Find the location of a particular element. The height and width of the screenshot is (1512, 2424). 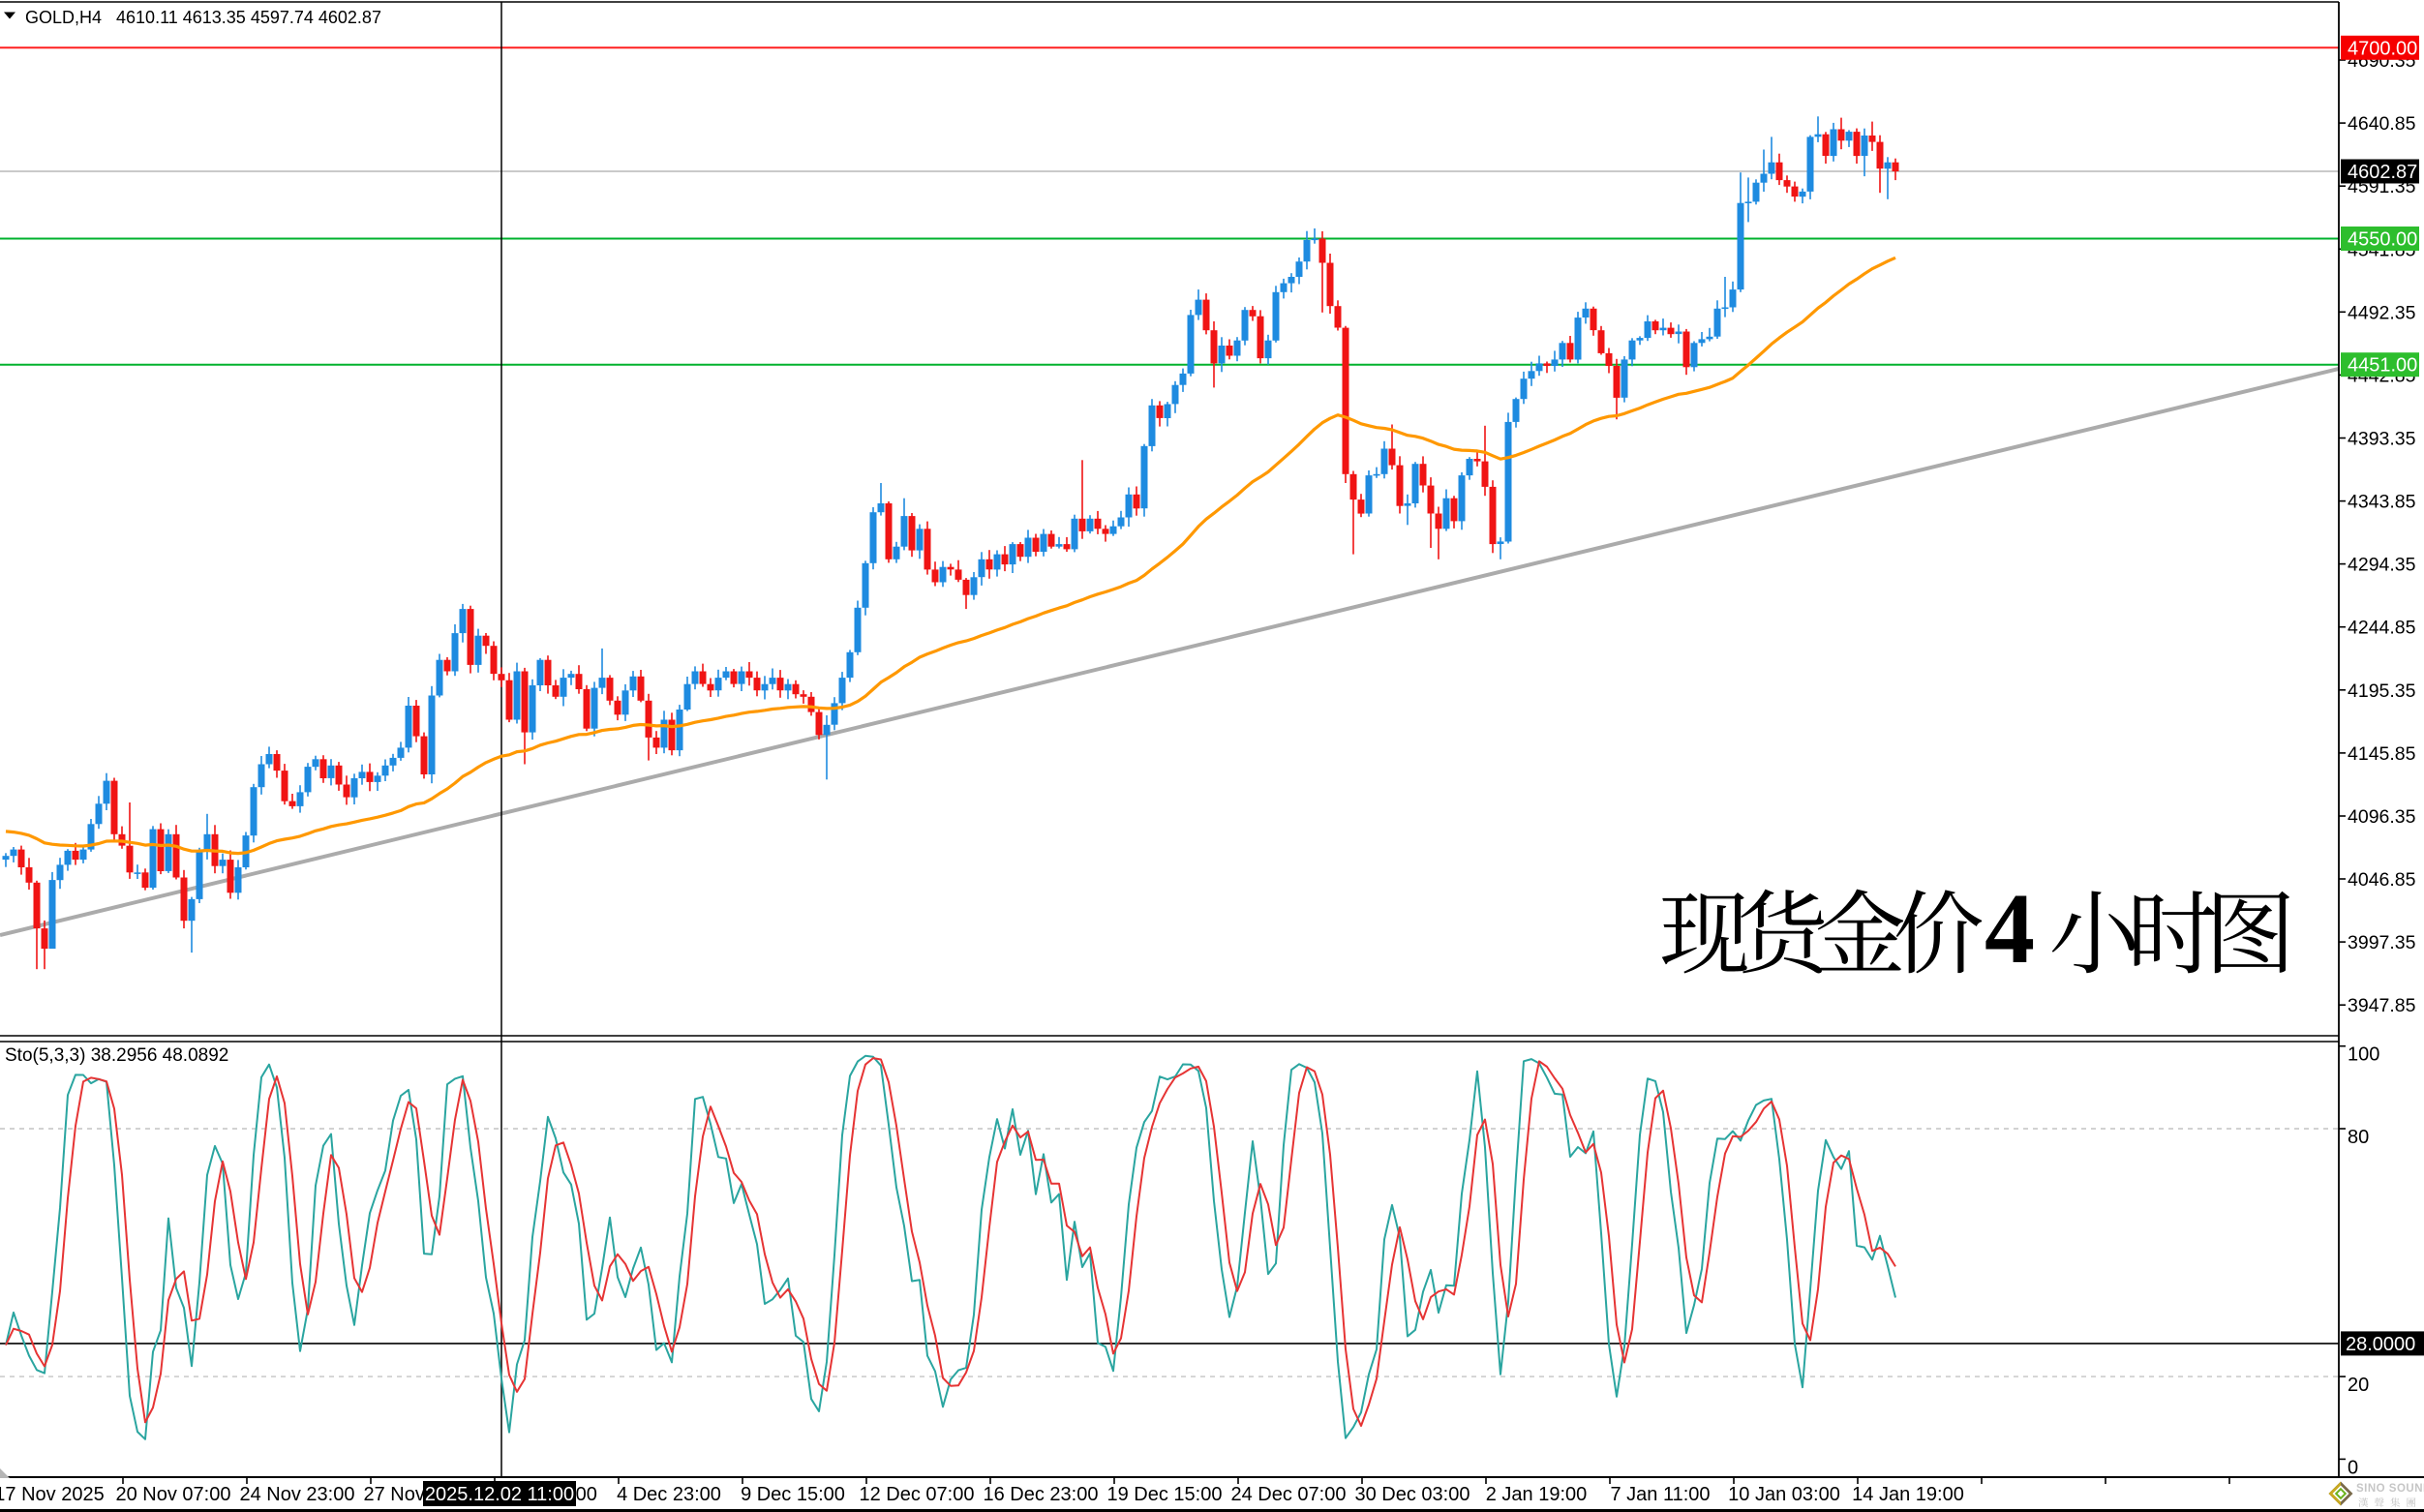

svg-text: 7 Jan 11:00 is located at coordinates (1660, 1494).